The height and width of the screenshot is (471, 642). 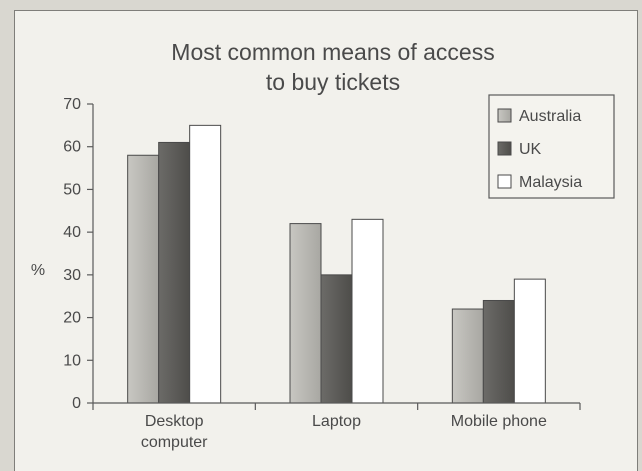 What do you see at coordinates (550, 182) in the screenshot?
I see `legend-label-malaysia: Malaysia` at bounding box center [550, 182].